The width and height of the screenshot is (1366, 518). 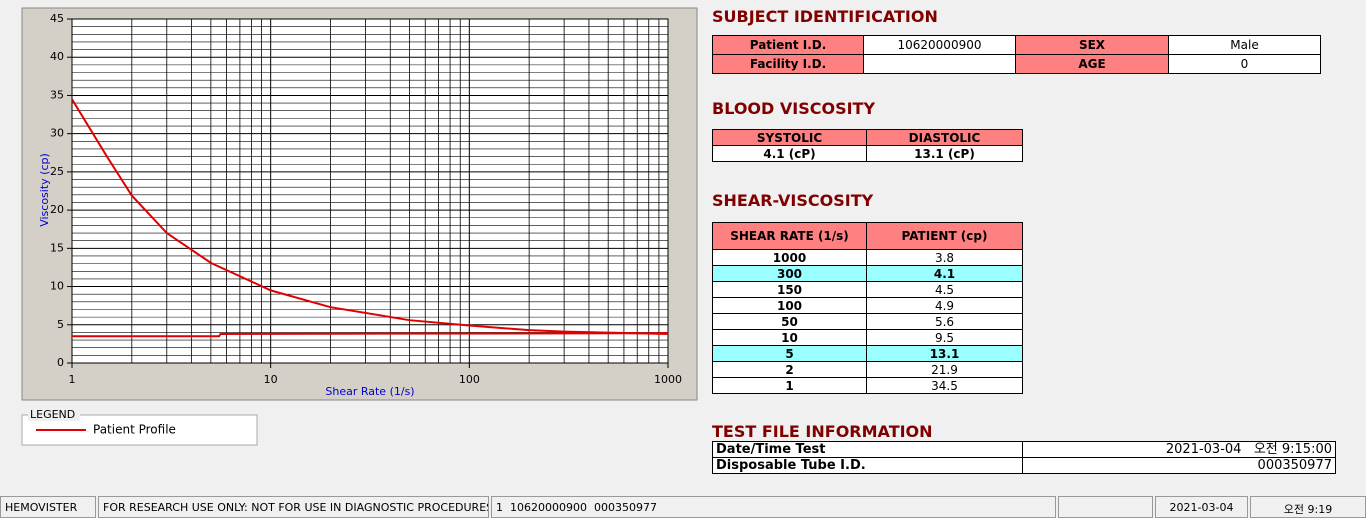 I want to click on field-label: AGE, so click(x=1092, y=64).